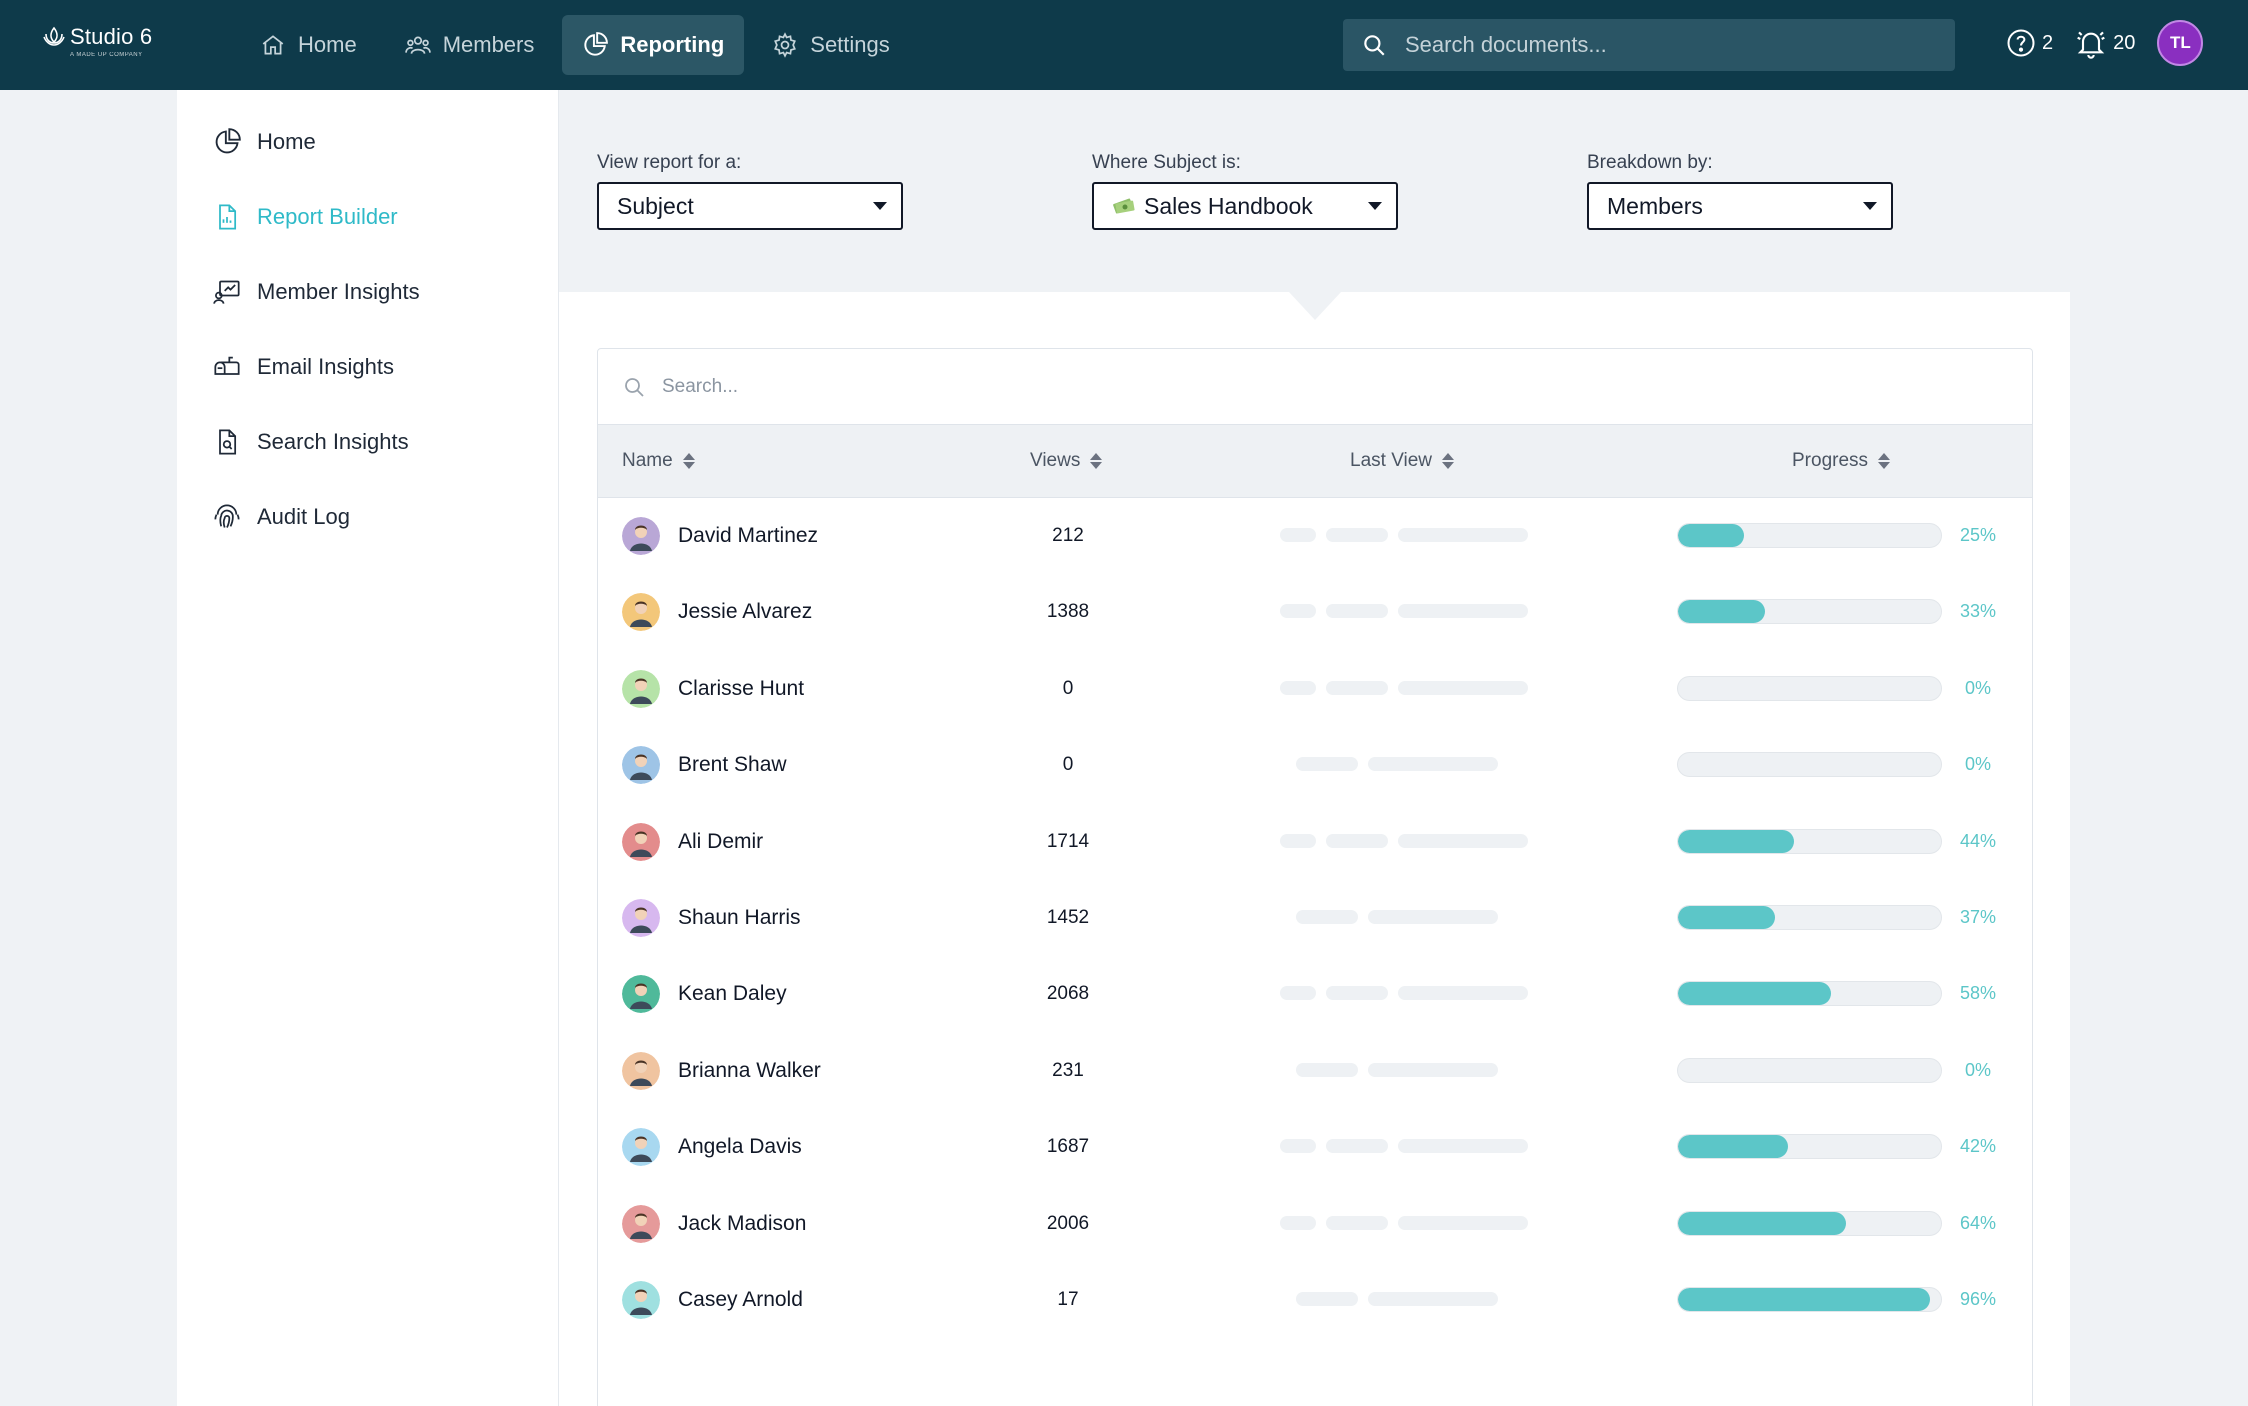 This screenshot has width=2248, height=1406. What do you see at coordinates (658, 461) in the screenshot?
I see `column-header-name: Name` at bounding box center [658, 461].